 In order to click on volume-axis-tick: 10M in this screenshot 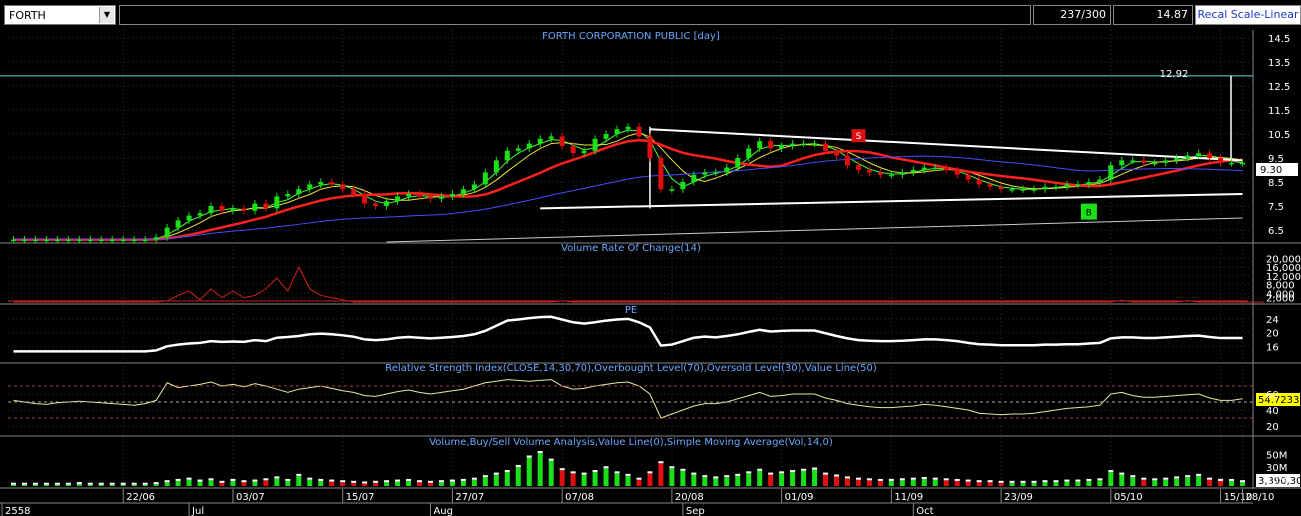, I will do `click(1276, 481)`.